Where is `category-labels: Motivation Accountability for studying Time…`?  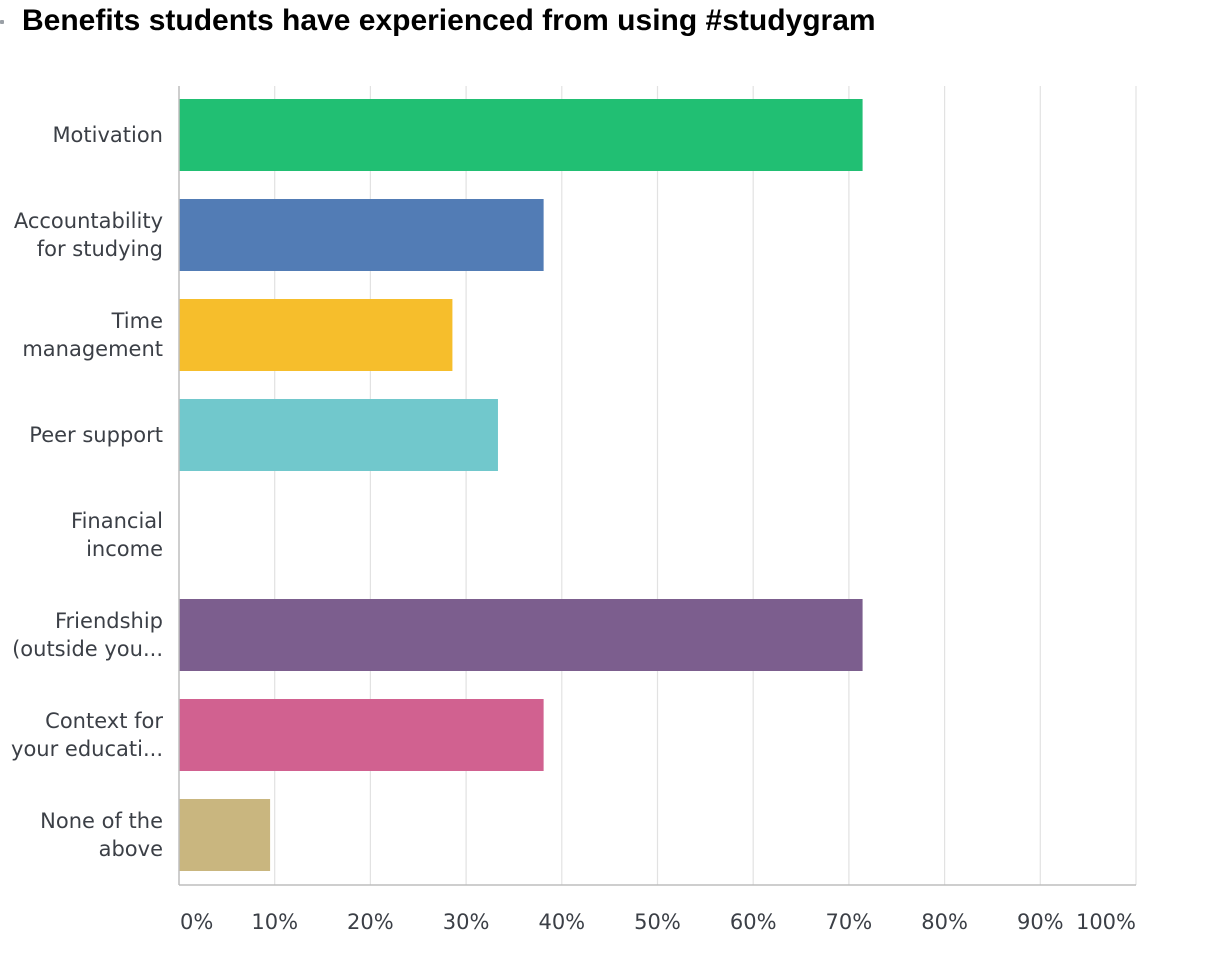
category-labels: Motivation Accountability for studying Time… is located at coordinates (87, 492).